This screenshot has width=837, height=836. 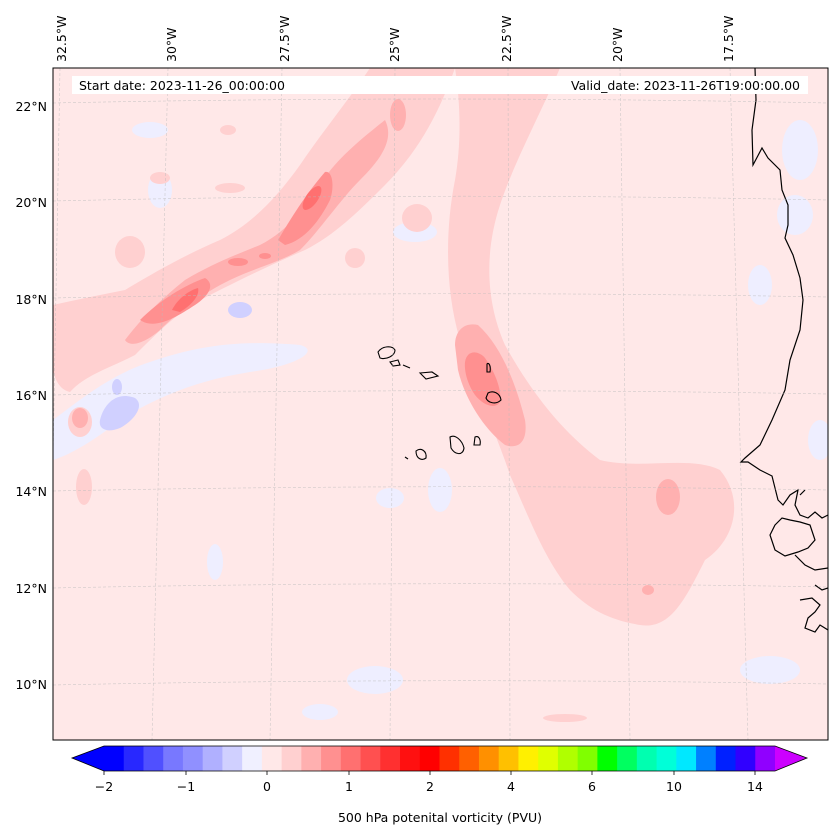 What do you see at coordinates (171, 44) in the screenshot?
I see `lon-label: 30°W` at bounding box center [171, 44].